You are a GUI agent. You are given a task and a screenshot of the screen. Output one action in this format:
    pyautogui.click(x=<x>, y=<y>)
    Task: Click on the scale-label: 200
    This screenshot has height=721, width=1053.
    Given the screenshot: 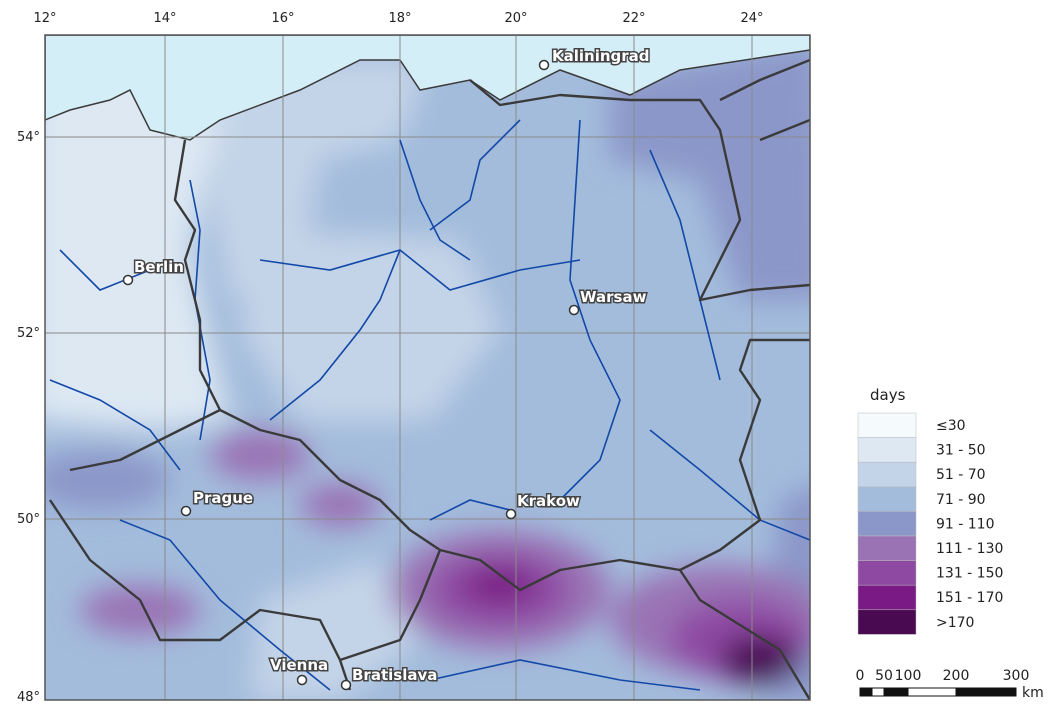 What is the action you would take?
    pyautogui.click(x=956, y=676)
    